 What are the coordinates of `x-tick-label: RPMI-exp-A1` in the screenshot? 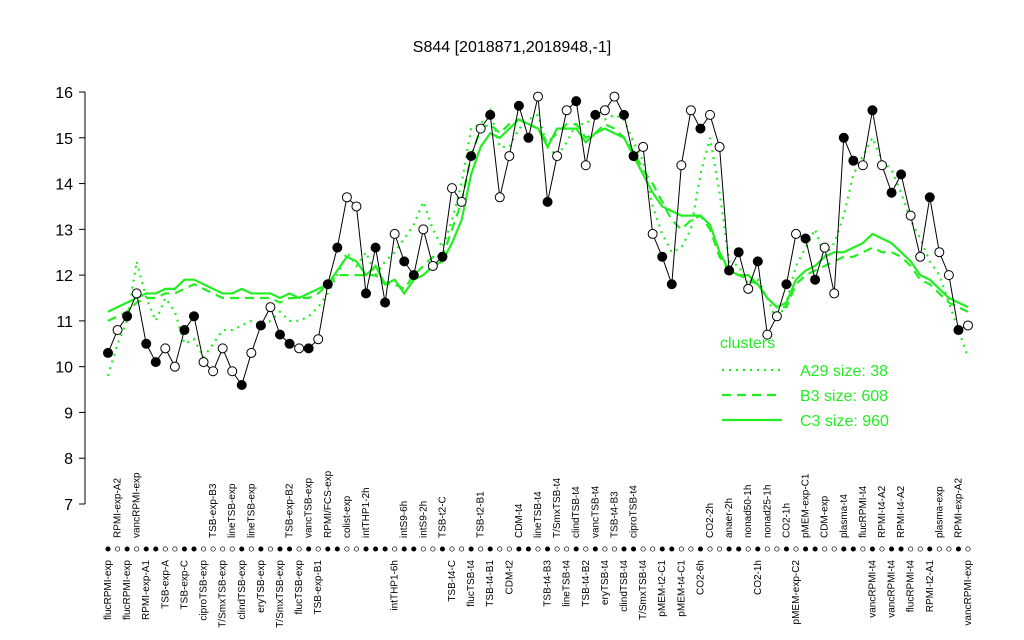 It's located at (146, 590).